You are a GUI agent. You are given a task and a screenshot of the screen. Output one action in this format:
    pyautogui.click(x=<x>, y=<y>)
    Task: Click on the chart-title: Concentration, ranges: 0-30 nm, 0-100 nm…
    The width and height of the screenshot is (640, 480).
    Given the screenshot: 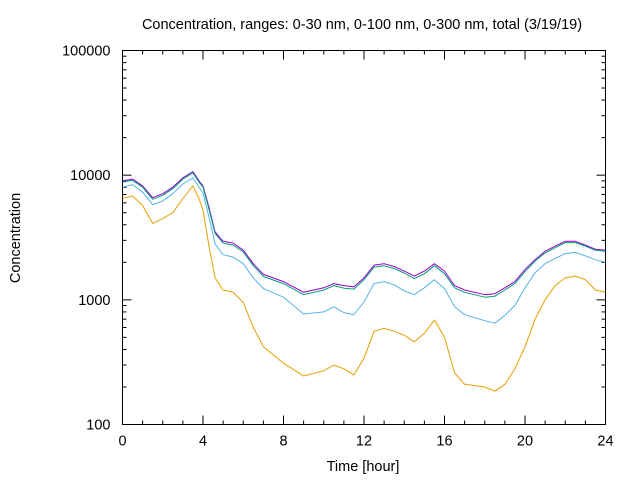 What is the action you would take?
    pyautogui.click(x=362, y=25)
    